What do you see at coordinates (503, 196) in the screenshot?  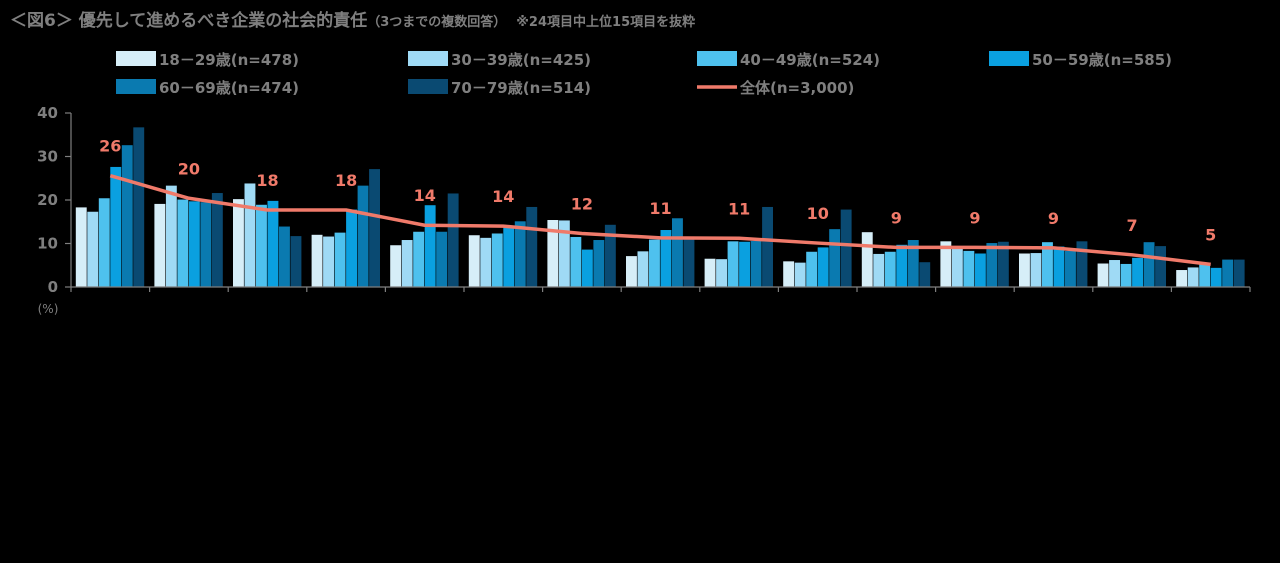 I see `total-data-label: 14` at bounding box center [503, 196].